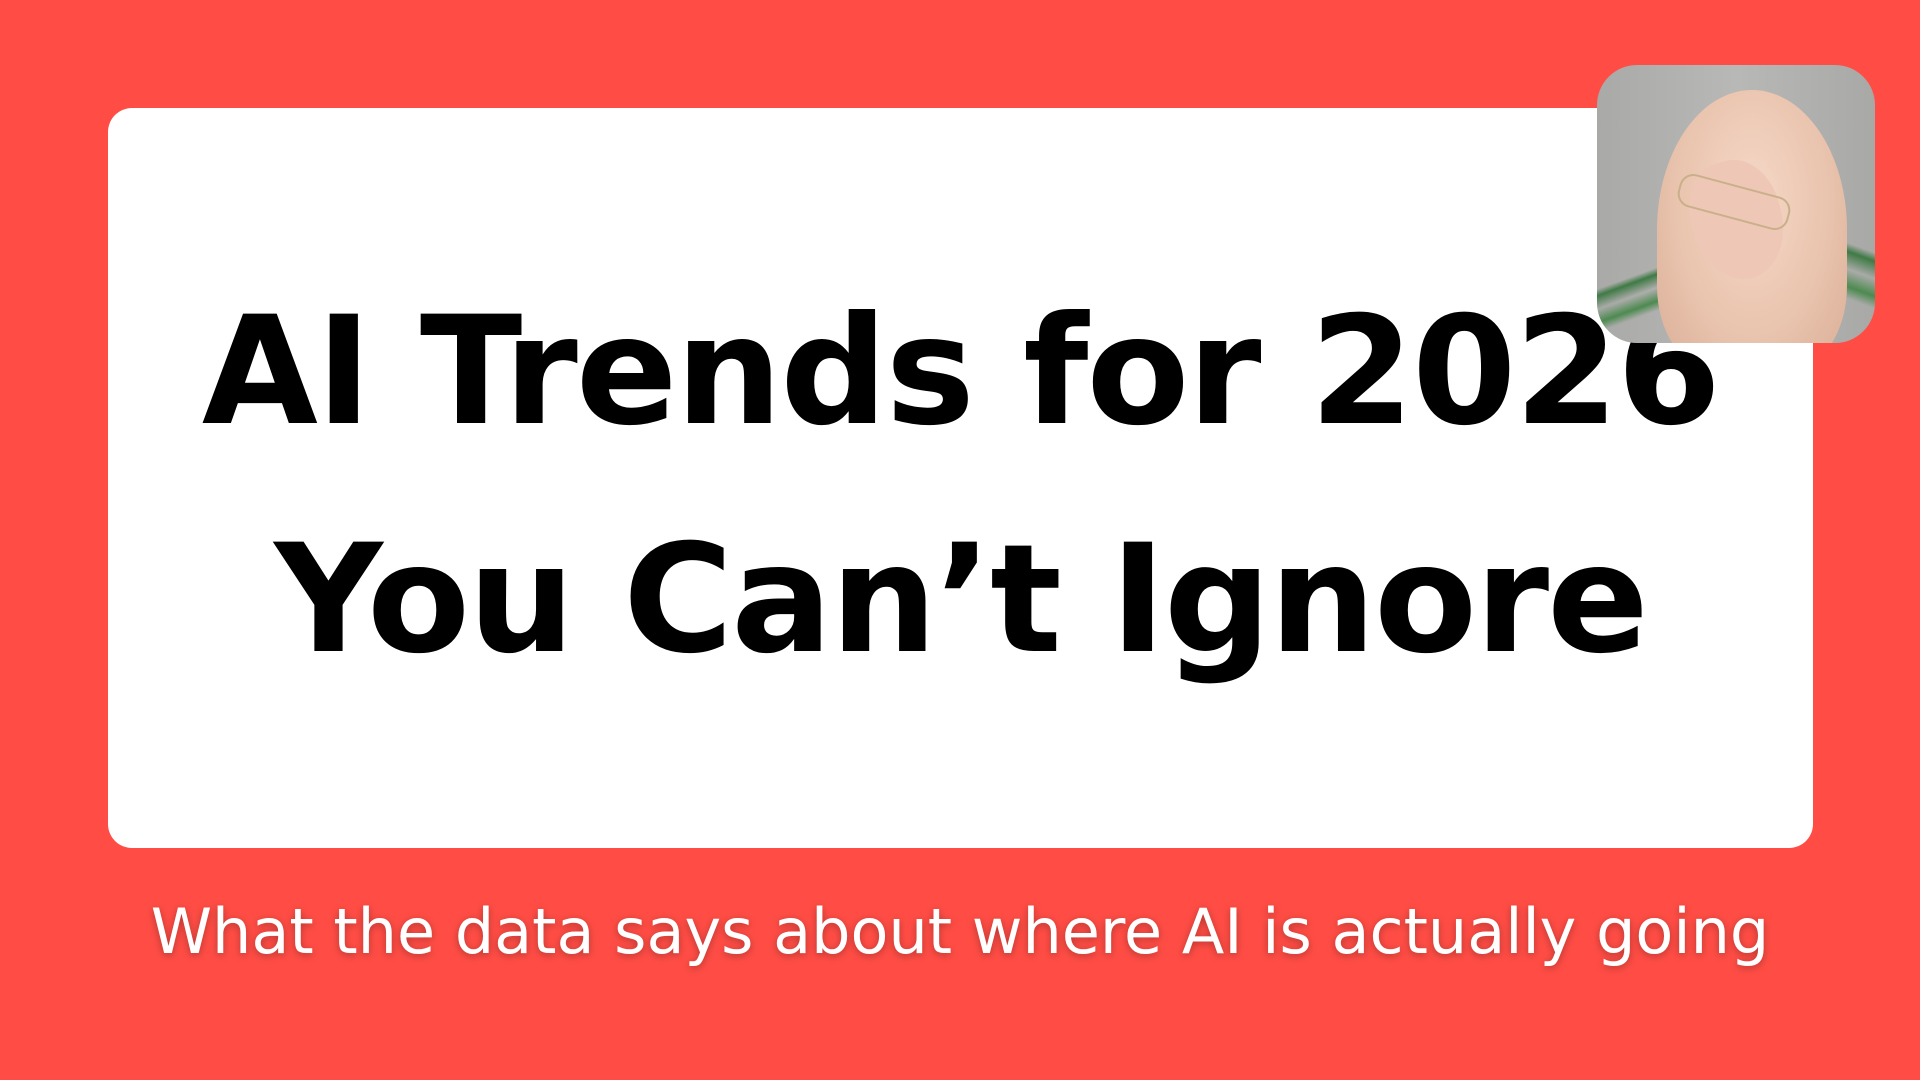 The width and height of the screenshot is (1920, 1080). I want to click on title-line-2: You Can’t Ignore, so click(961, 600).